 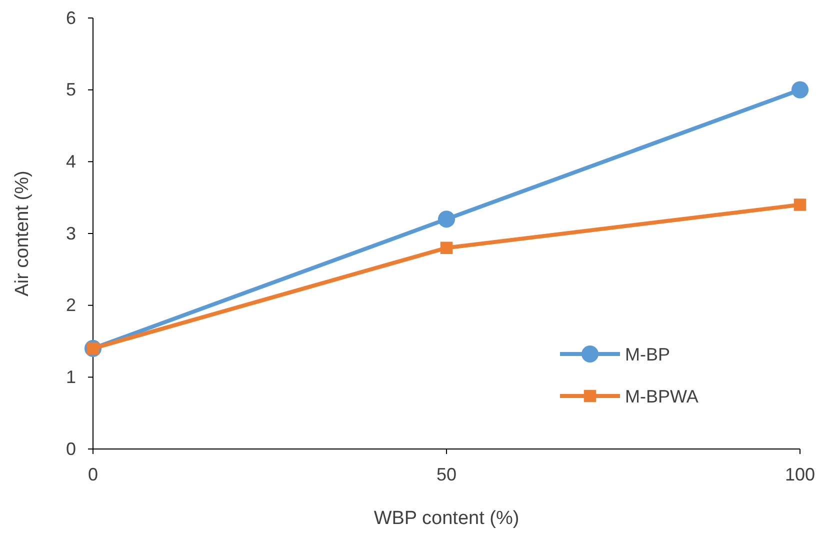 What do you see at coordinates (71, 18) in the screenshot?
I see `y-tick-label: 6` at bounding box center [71, 18].